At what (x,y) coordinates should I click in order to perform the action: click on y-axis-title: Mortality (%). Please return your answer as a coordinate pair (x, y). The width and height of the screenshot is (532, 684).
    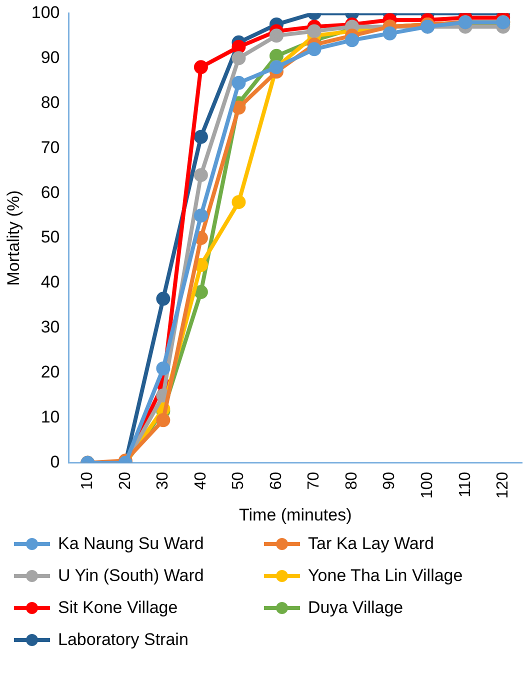
    Looking at the image, I should click on (13, 238).